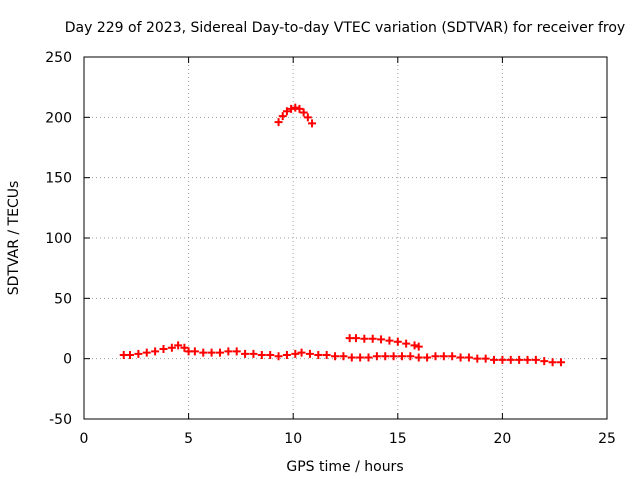 The height and width of the screenshot is (480, 640). I want to click on y-tick-label: 0, so click(67, 360).